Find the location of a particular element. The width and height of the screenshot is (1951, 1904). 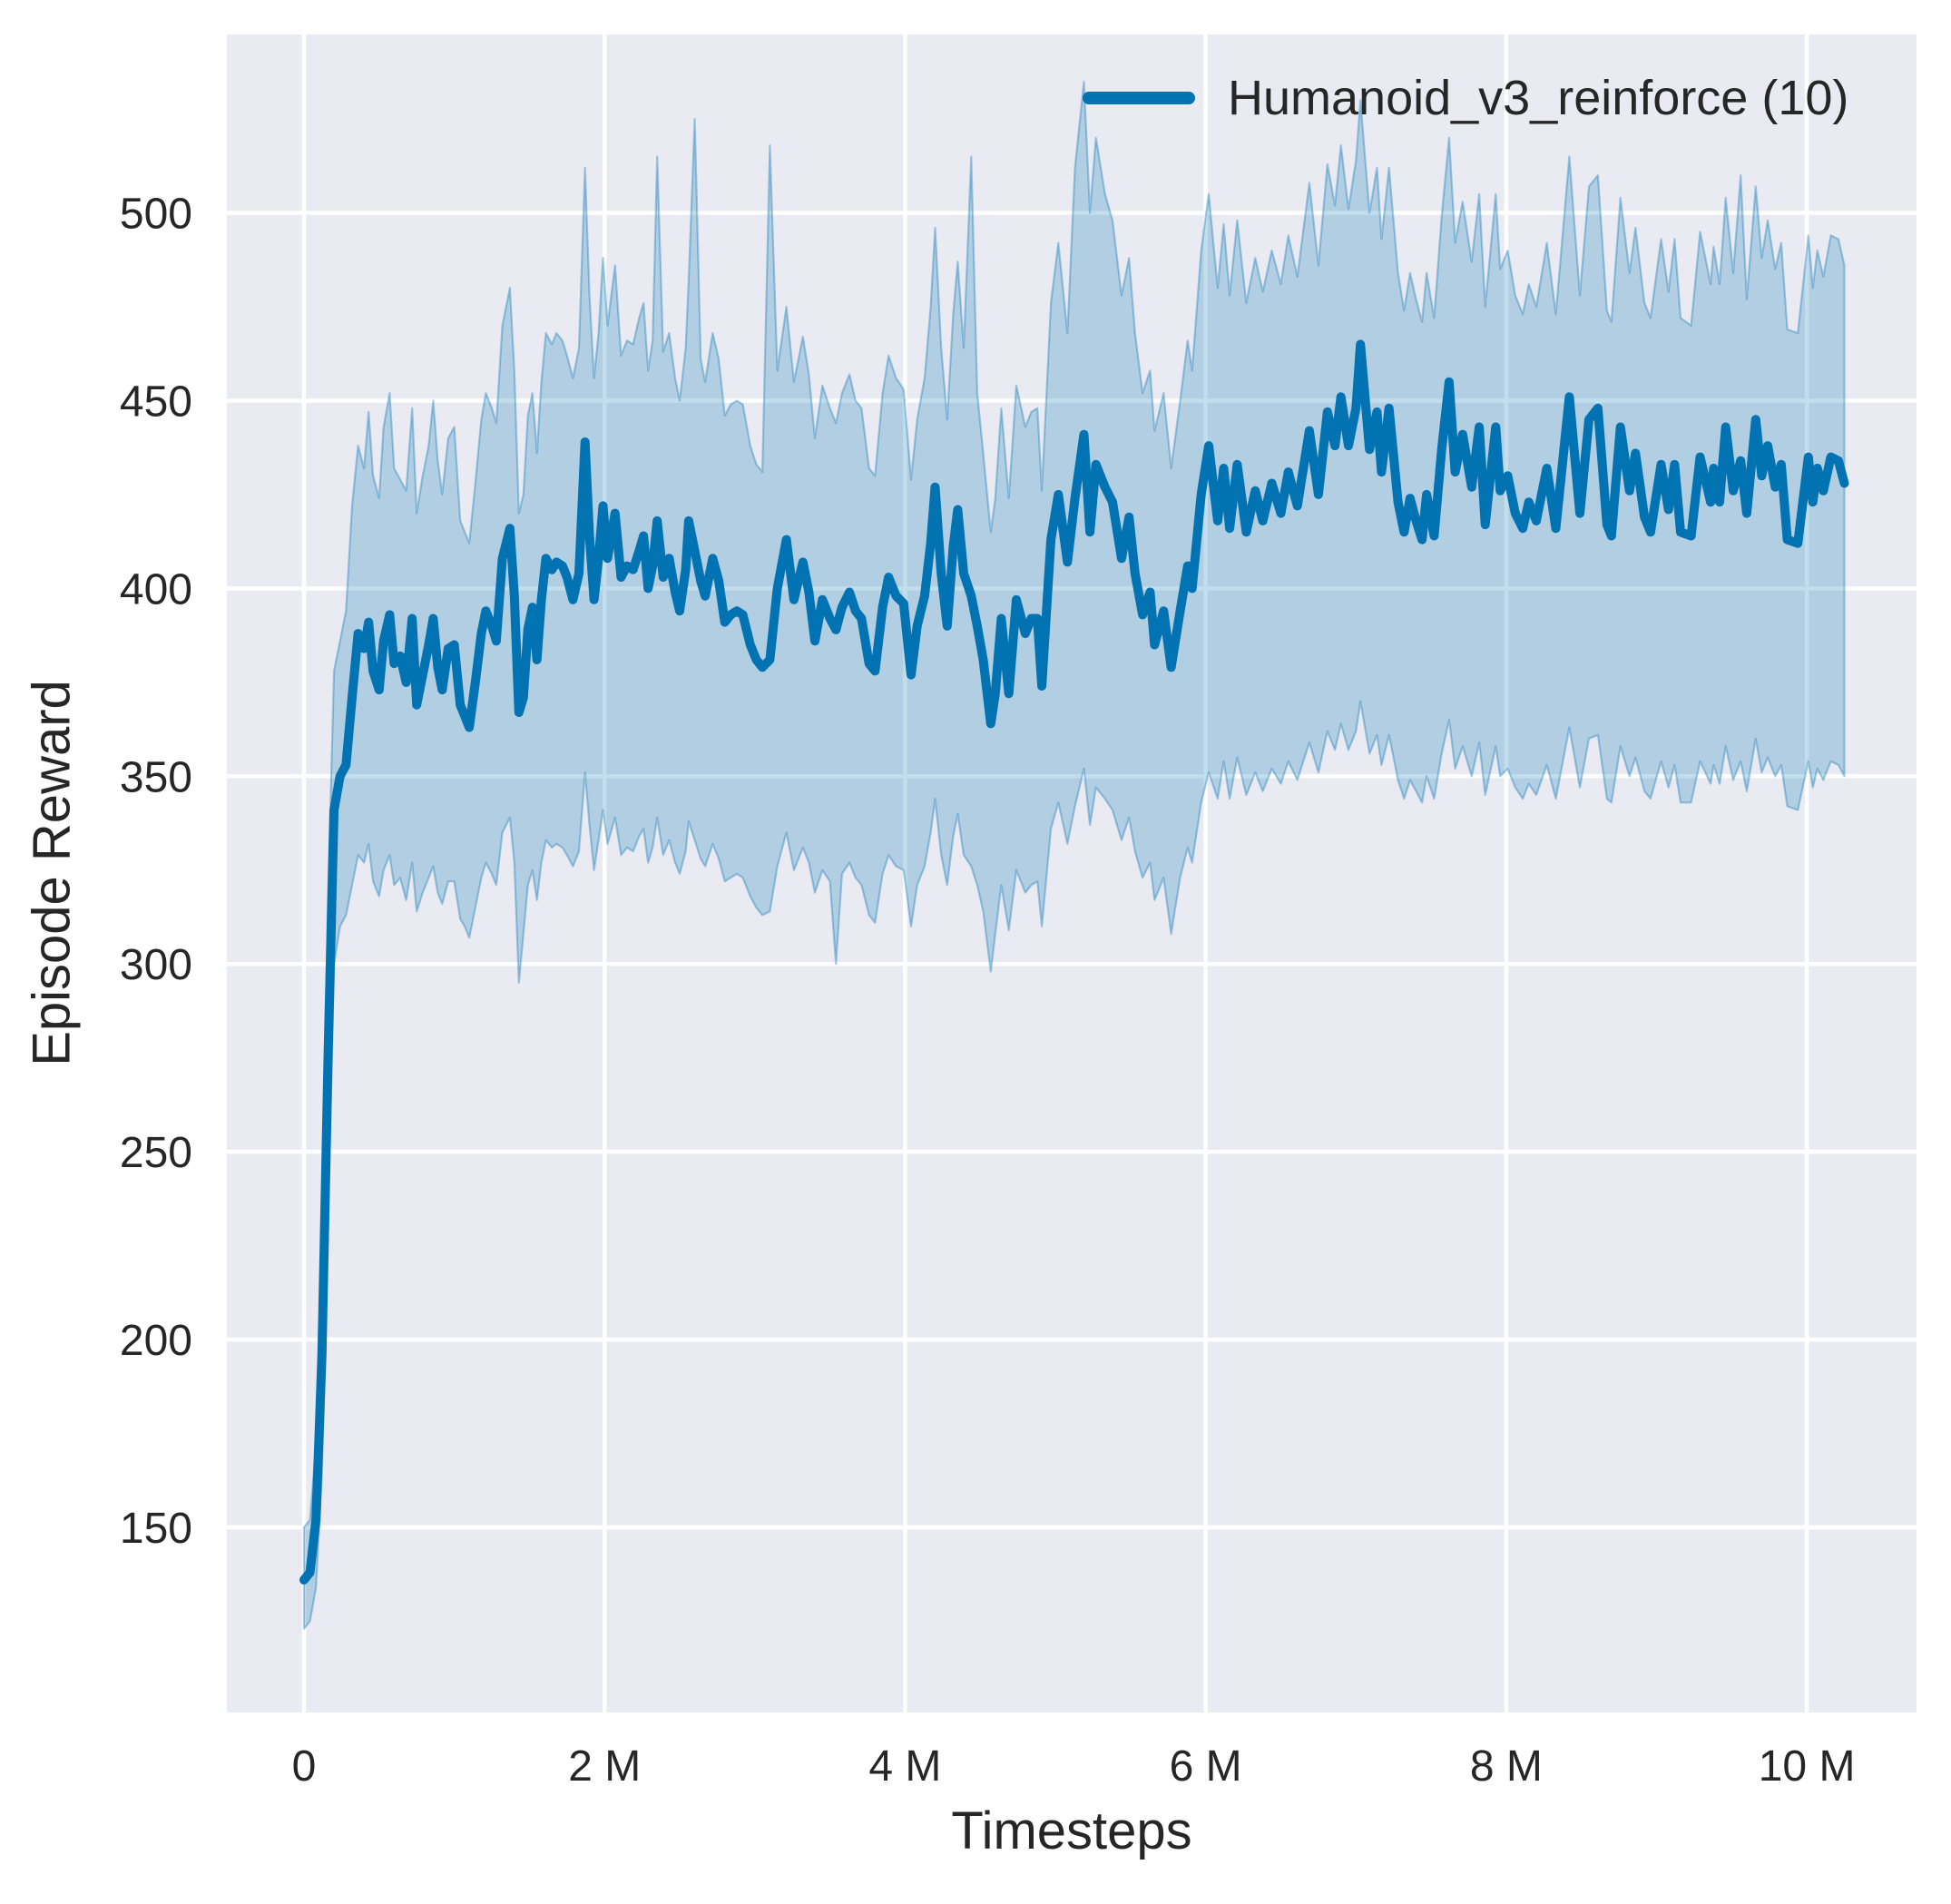

x-tick-label-2: 2 M is located at coordinates (605, 1767).